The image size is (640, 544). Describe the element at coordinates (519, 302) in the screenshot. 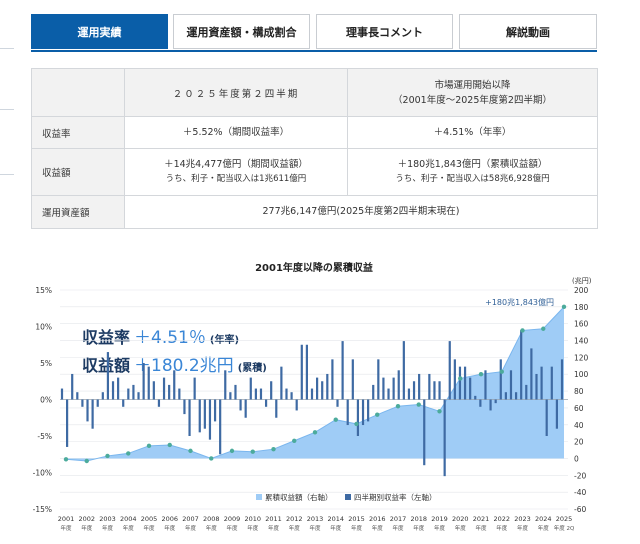

I see `cumulative-annotation: +180兆1,843億円` at that location.